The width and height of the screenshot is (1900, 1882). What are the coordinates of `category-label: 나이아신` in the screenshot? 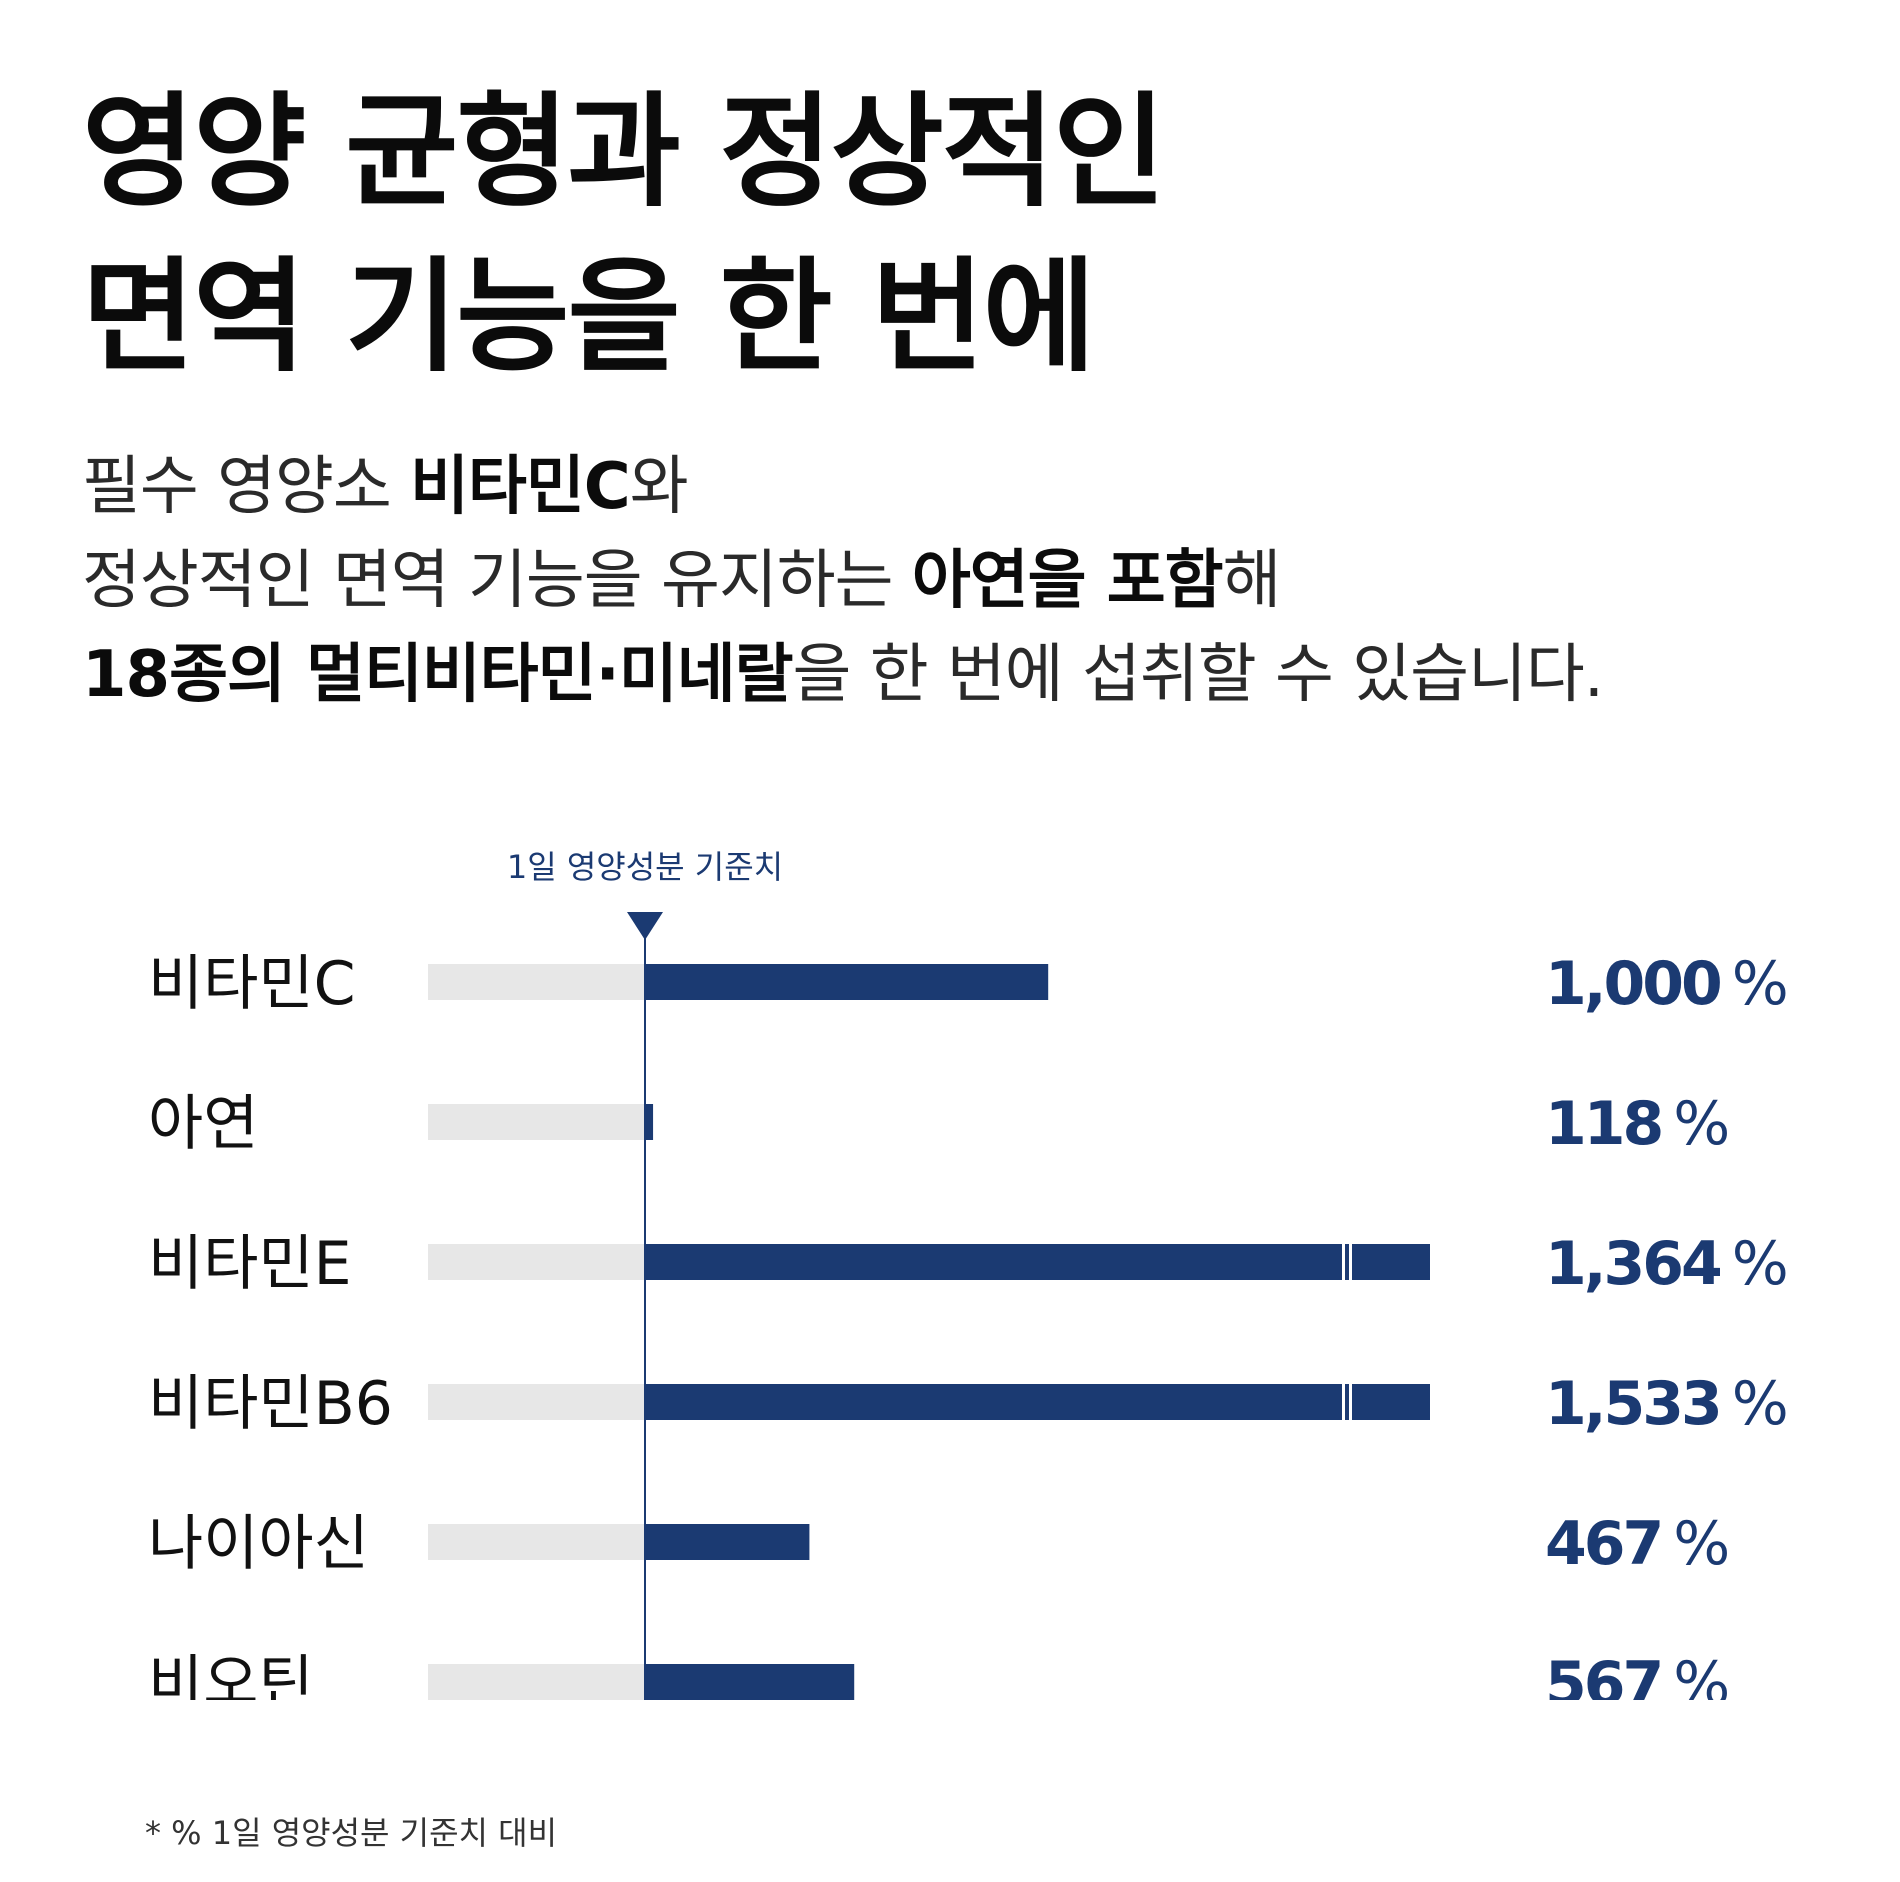 It's located at (258, 1544).